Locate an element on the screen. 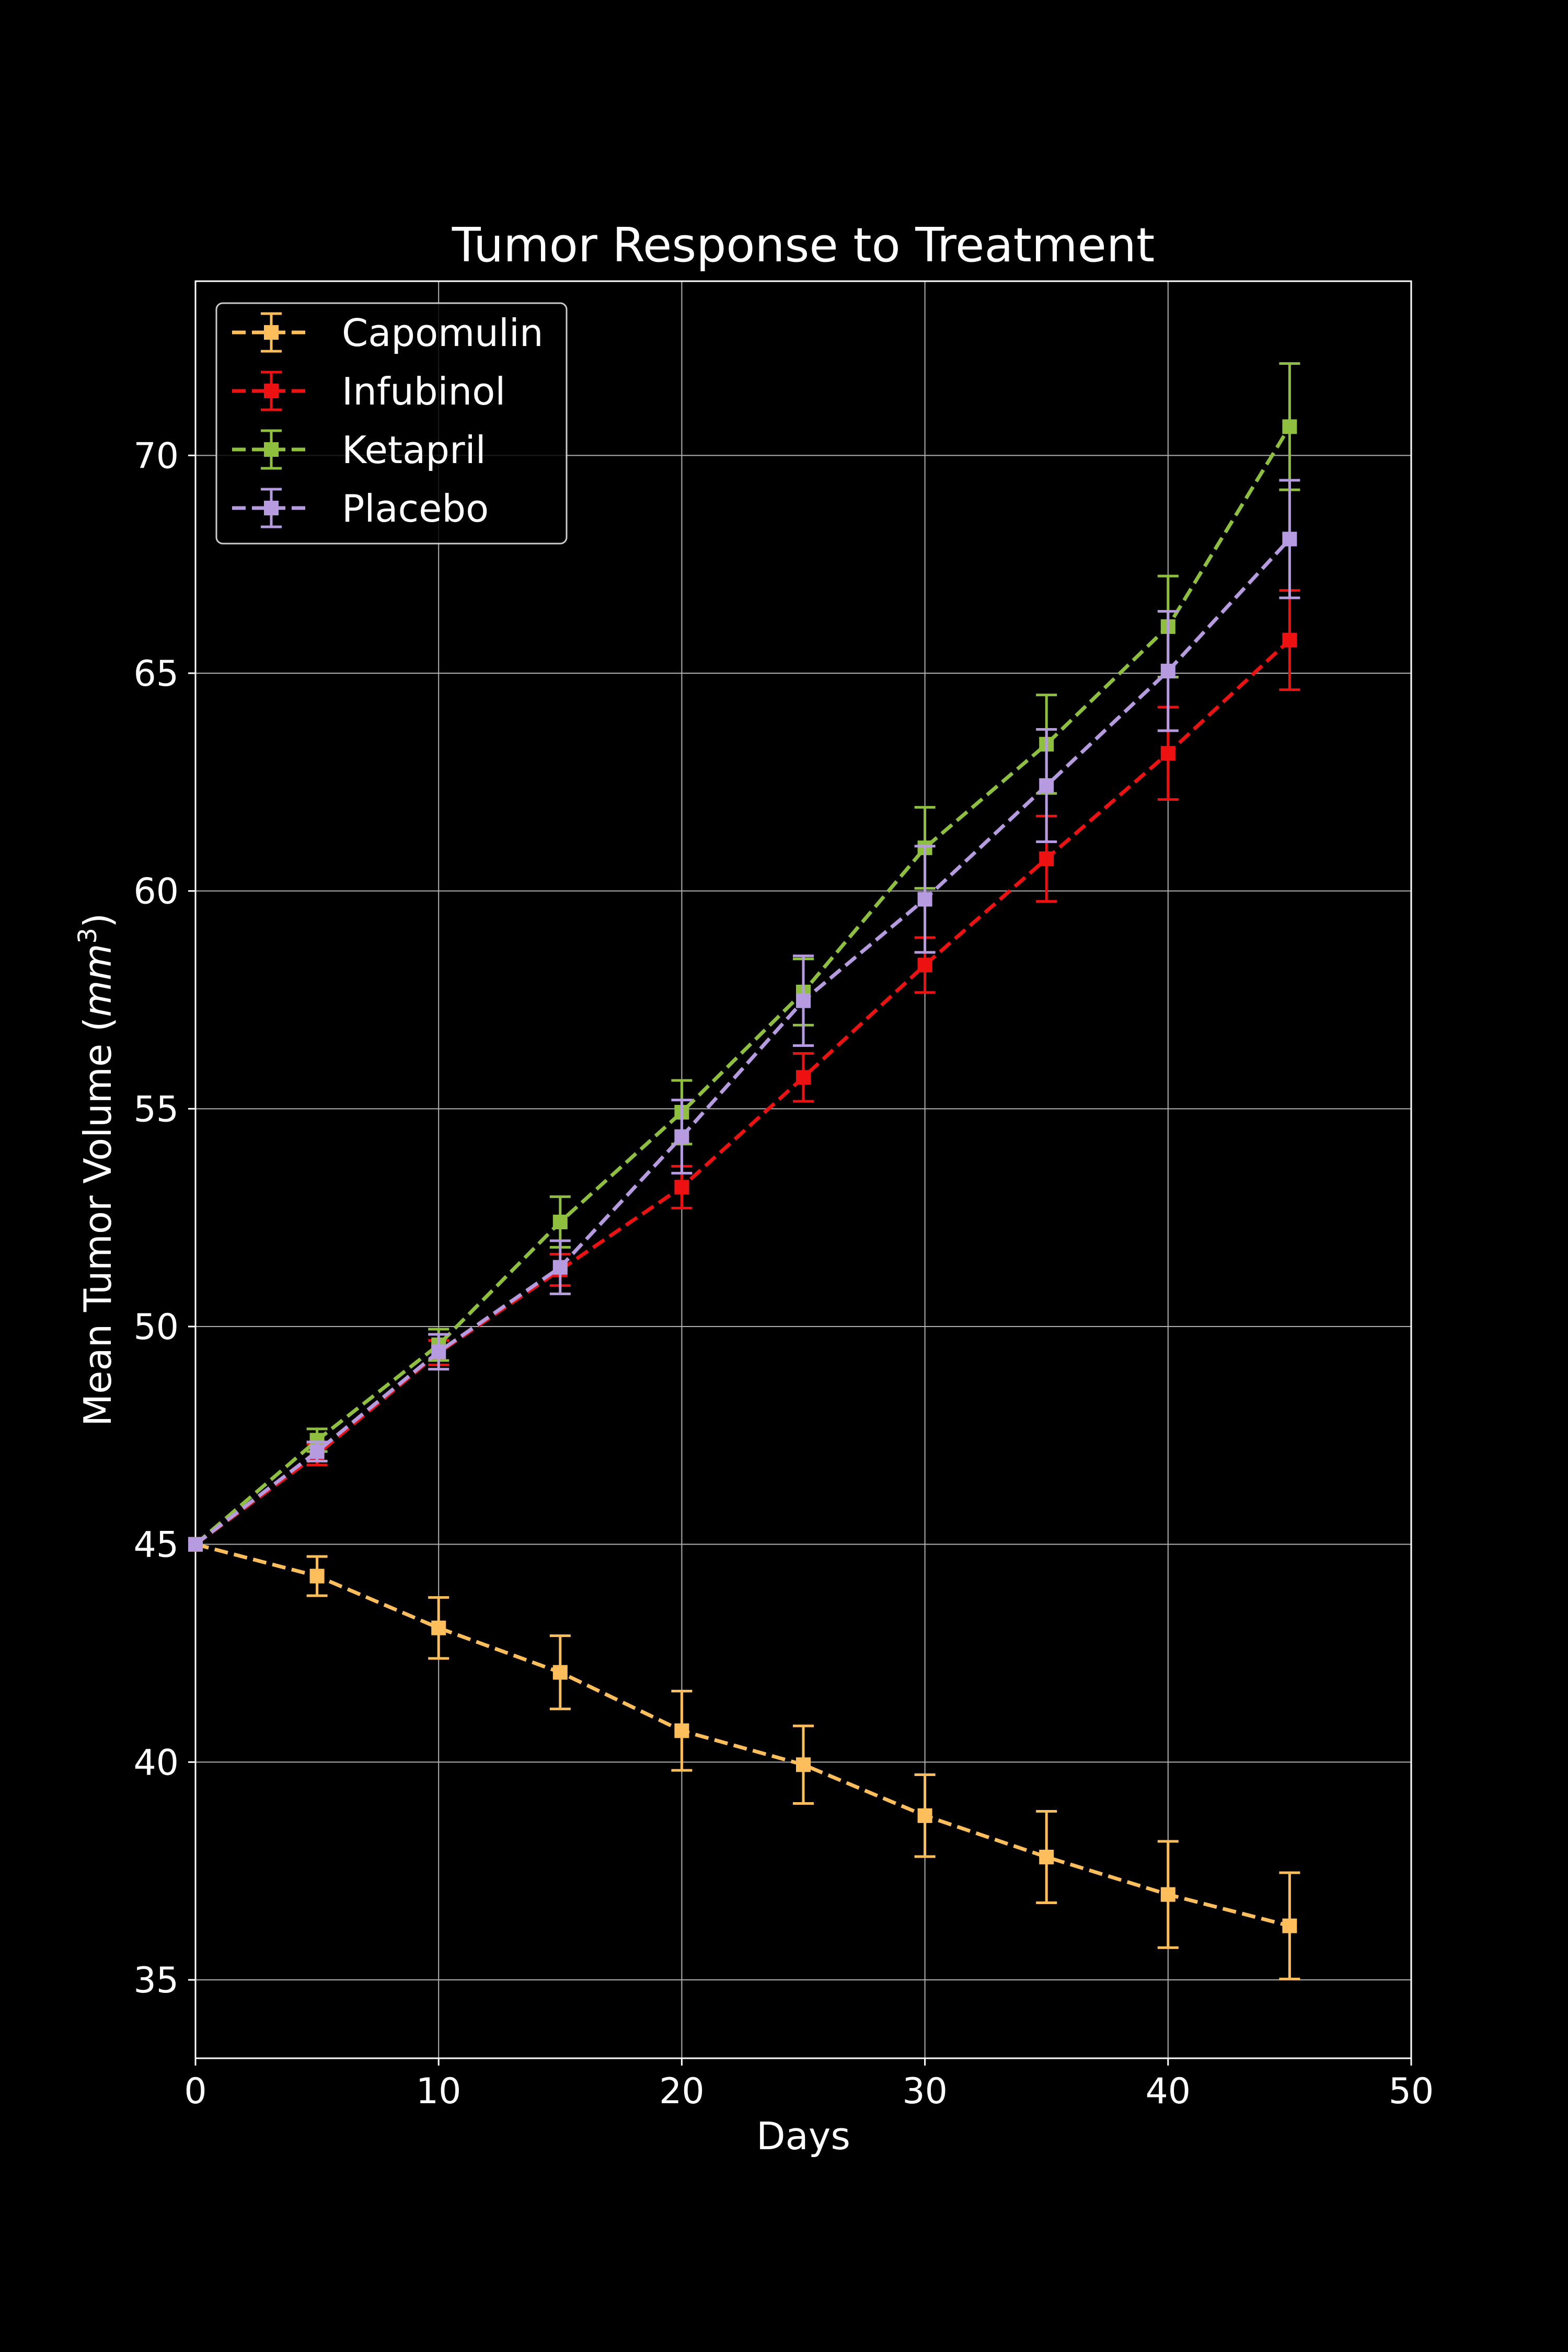  legend-item-ketapril: Ketapril is located at coordinates (359, 450).